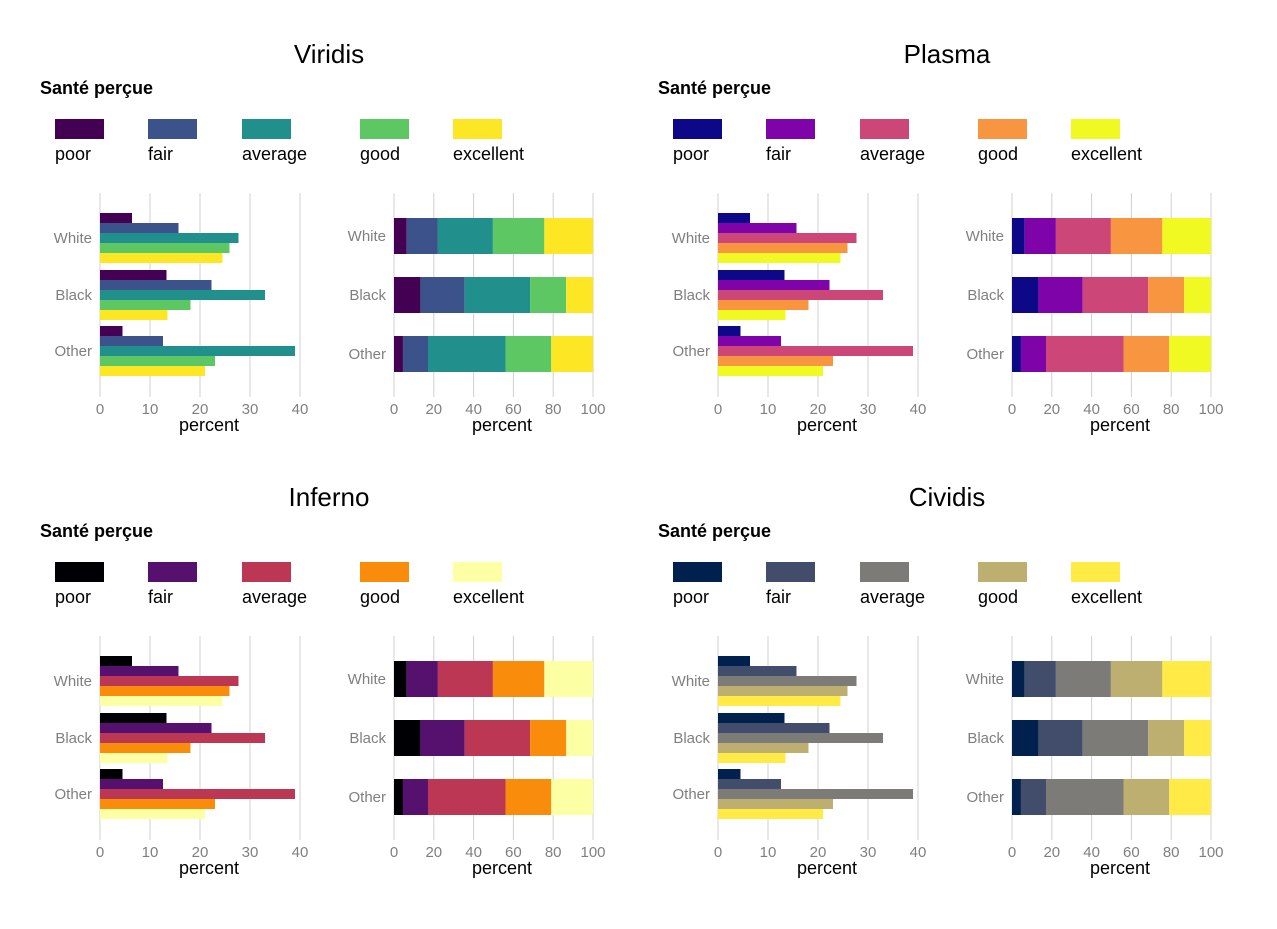  I want to click on bar-white-good, so click(783, 248).